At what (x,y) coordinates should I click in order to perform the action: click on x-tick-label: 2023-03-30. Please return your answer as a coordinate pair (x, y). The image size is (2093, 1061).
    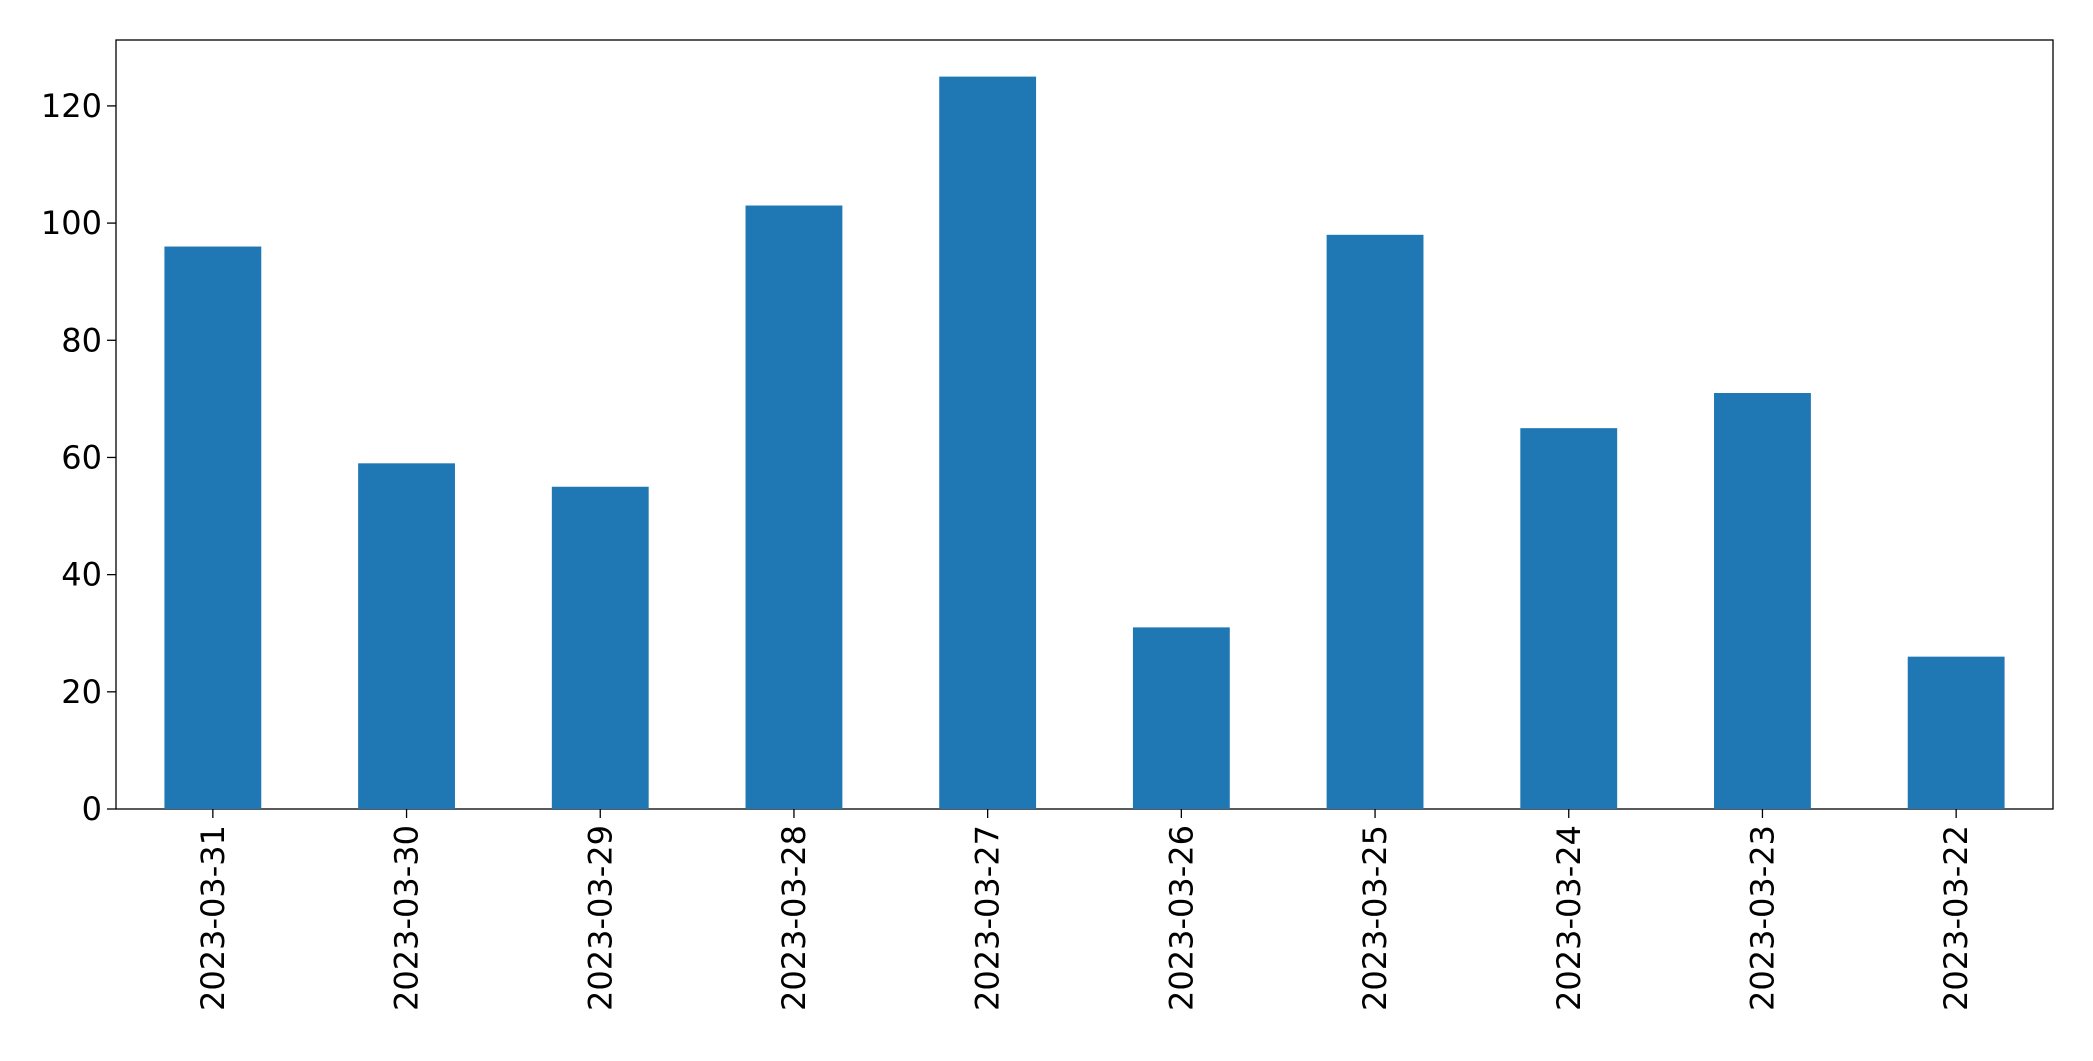
    Looking at the image, I should click on (407, 918).